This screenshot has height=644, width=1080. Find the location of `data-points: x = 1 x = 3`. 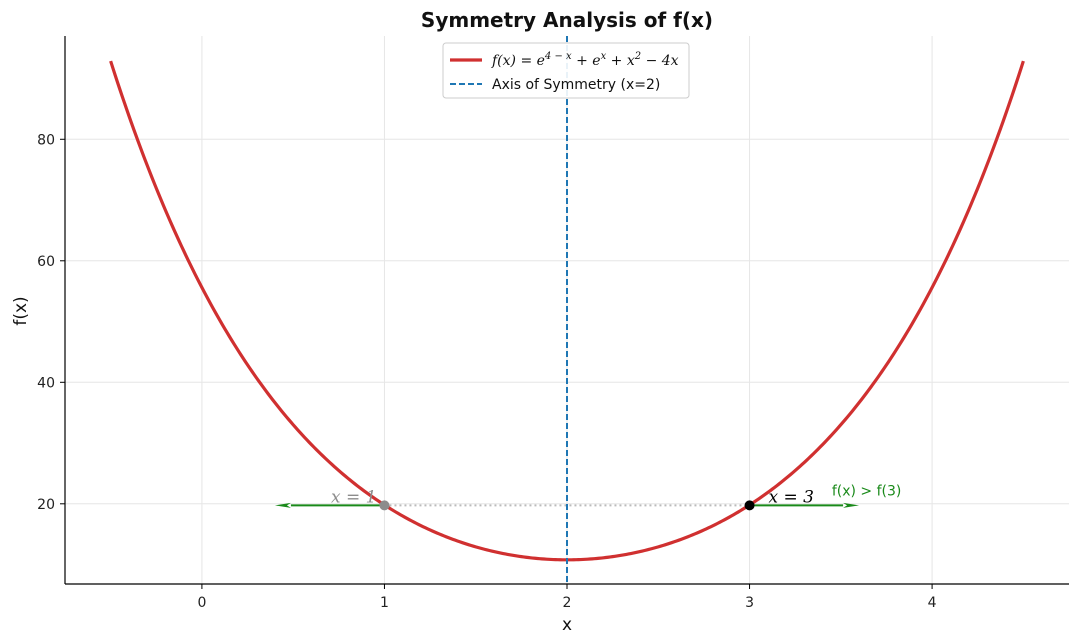

data-points: x = 1 x = 3 is located at coordinates (572, 499).